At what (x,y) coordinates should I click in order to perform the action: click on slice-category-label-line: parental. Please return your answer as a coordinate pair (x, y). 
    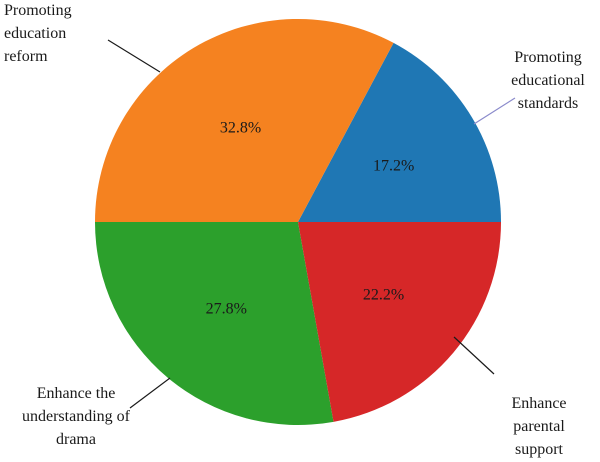
    Looking at the image, I should click on (539, 426).